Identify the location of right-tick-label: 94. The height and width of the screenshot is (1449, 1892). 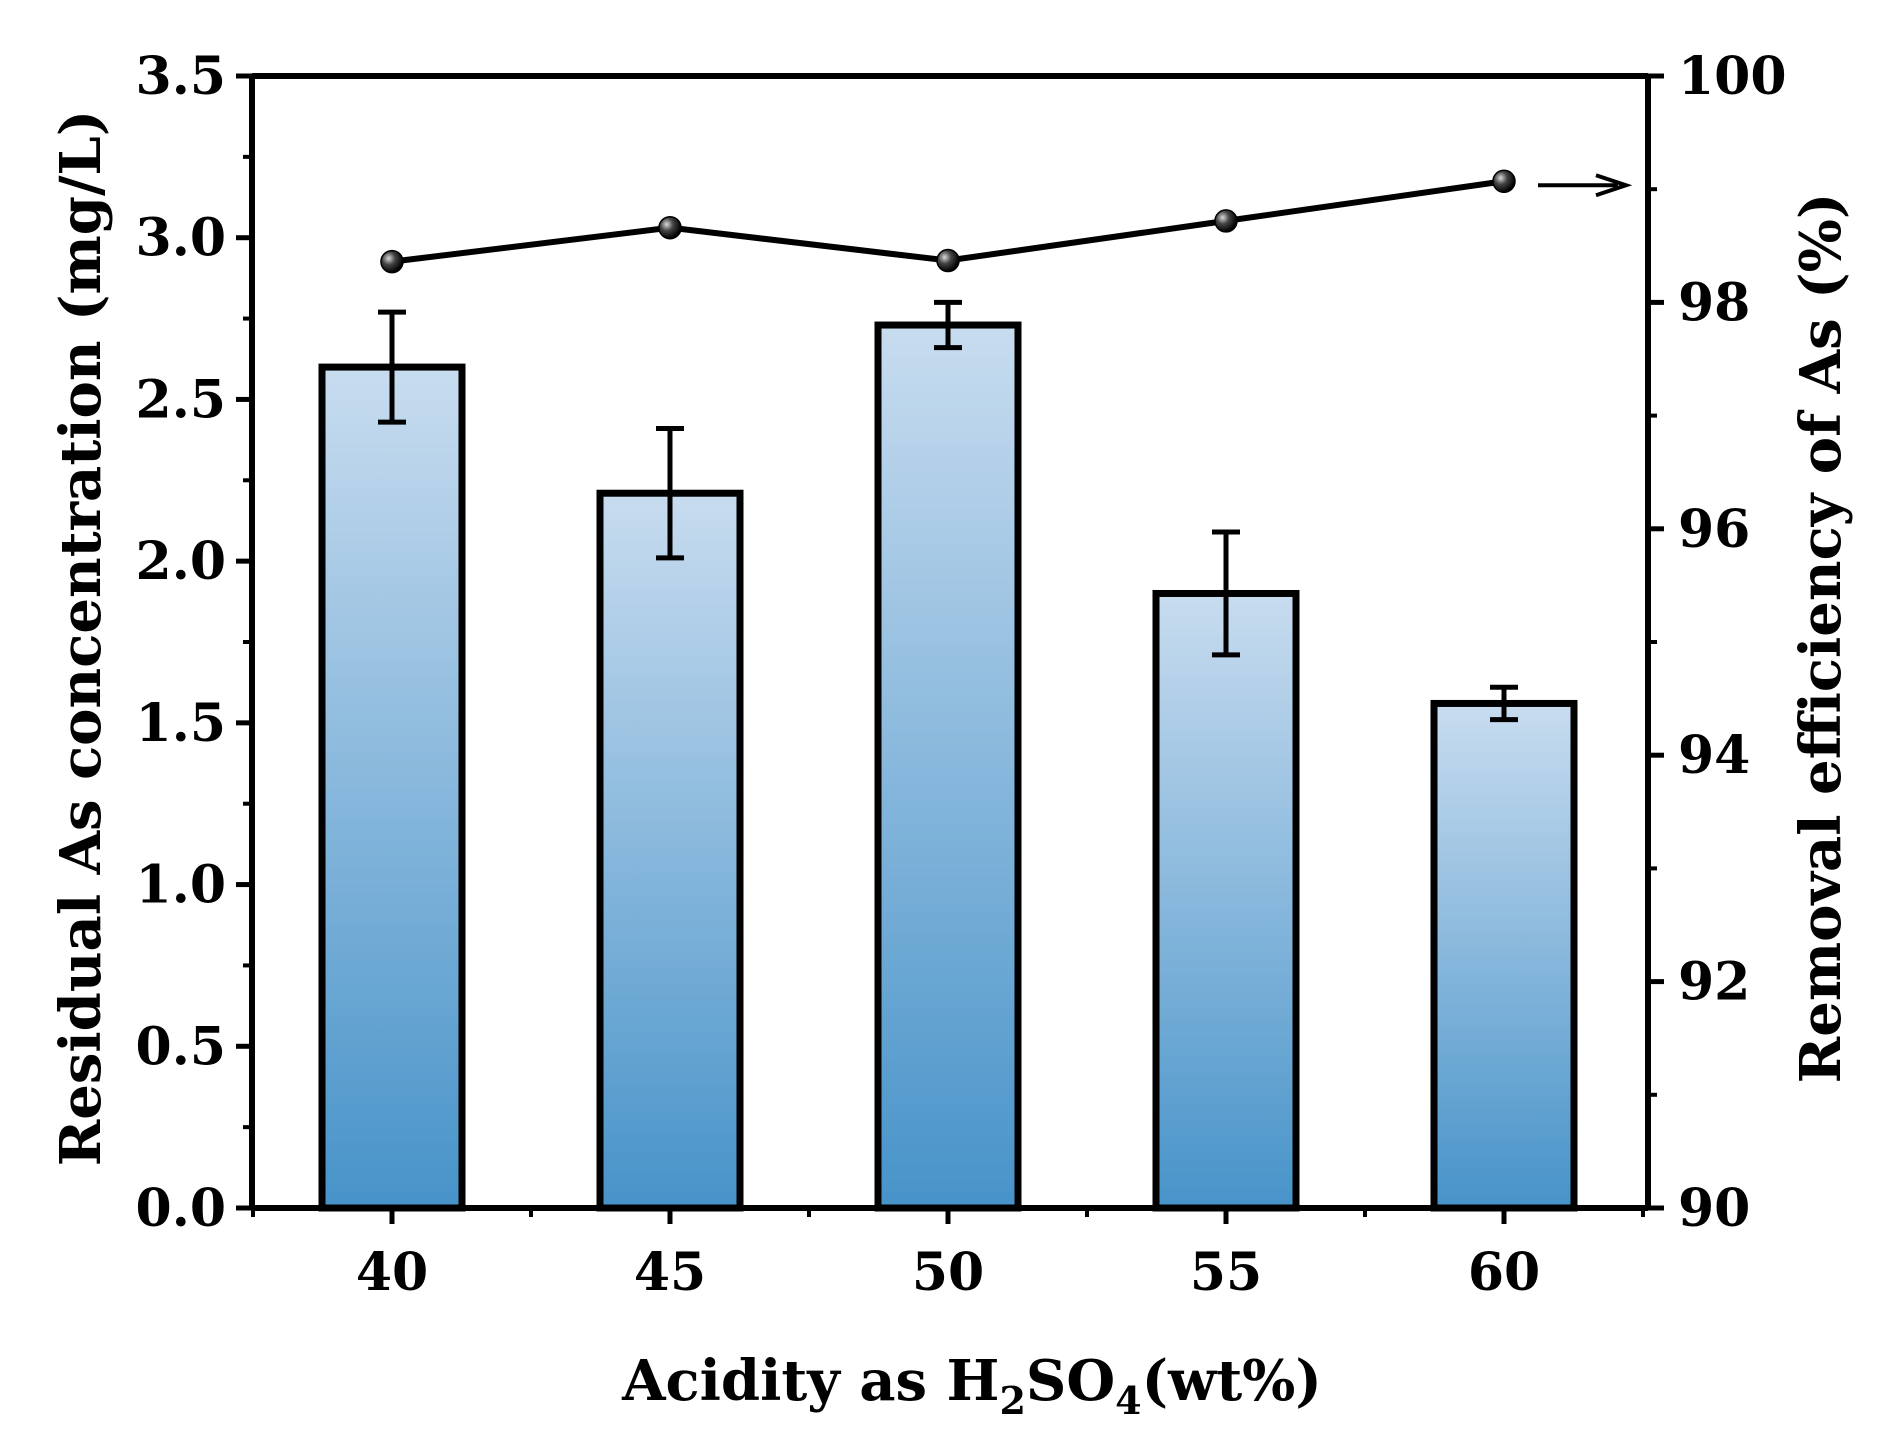
(1714, 755).